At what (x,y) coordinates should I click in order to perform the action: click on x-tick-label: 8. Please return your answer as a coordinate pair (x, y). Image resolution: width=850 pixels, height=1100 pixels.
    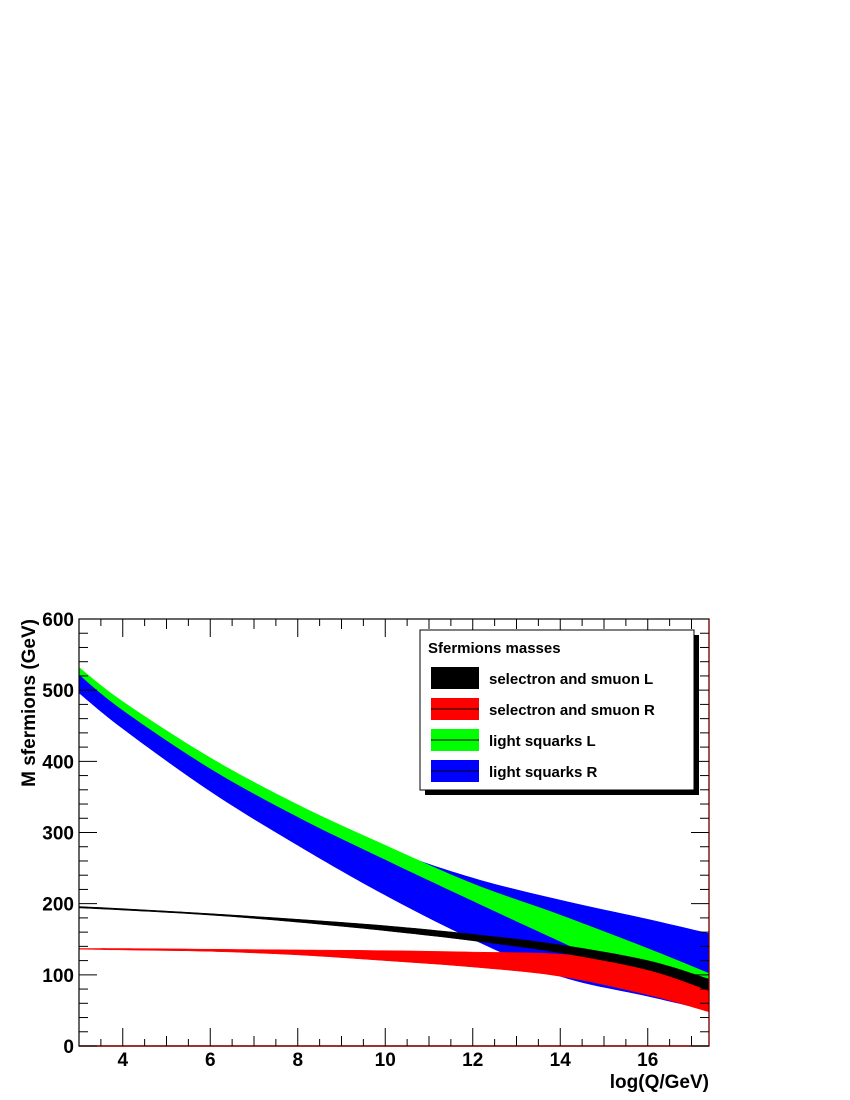
    Looking at the image, I should click on (297, 1060).